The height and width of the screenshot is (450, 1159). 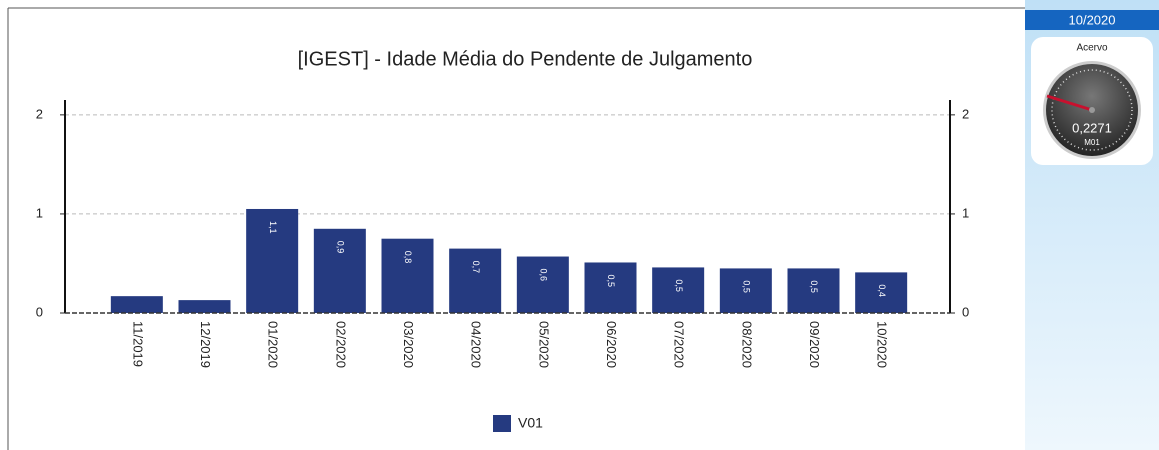 I want to click on x-tick-label: 03/2020, so click(x=408, y=344).